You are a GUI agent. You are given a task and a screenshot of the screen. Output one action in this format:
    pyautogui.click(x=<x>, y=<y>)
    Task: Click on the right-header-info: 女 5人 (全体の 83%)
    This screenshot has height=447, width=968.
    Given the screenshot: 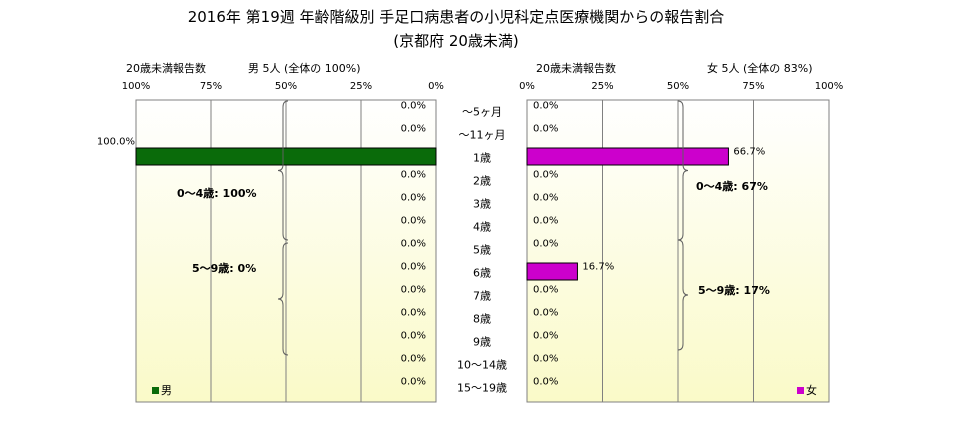 What is the action you would take?
    pyautogui.click(x=760, y=68)
    